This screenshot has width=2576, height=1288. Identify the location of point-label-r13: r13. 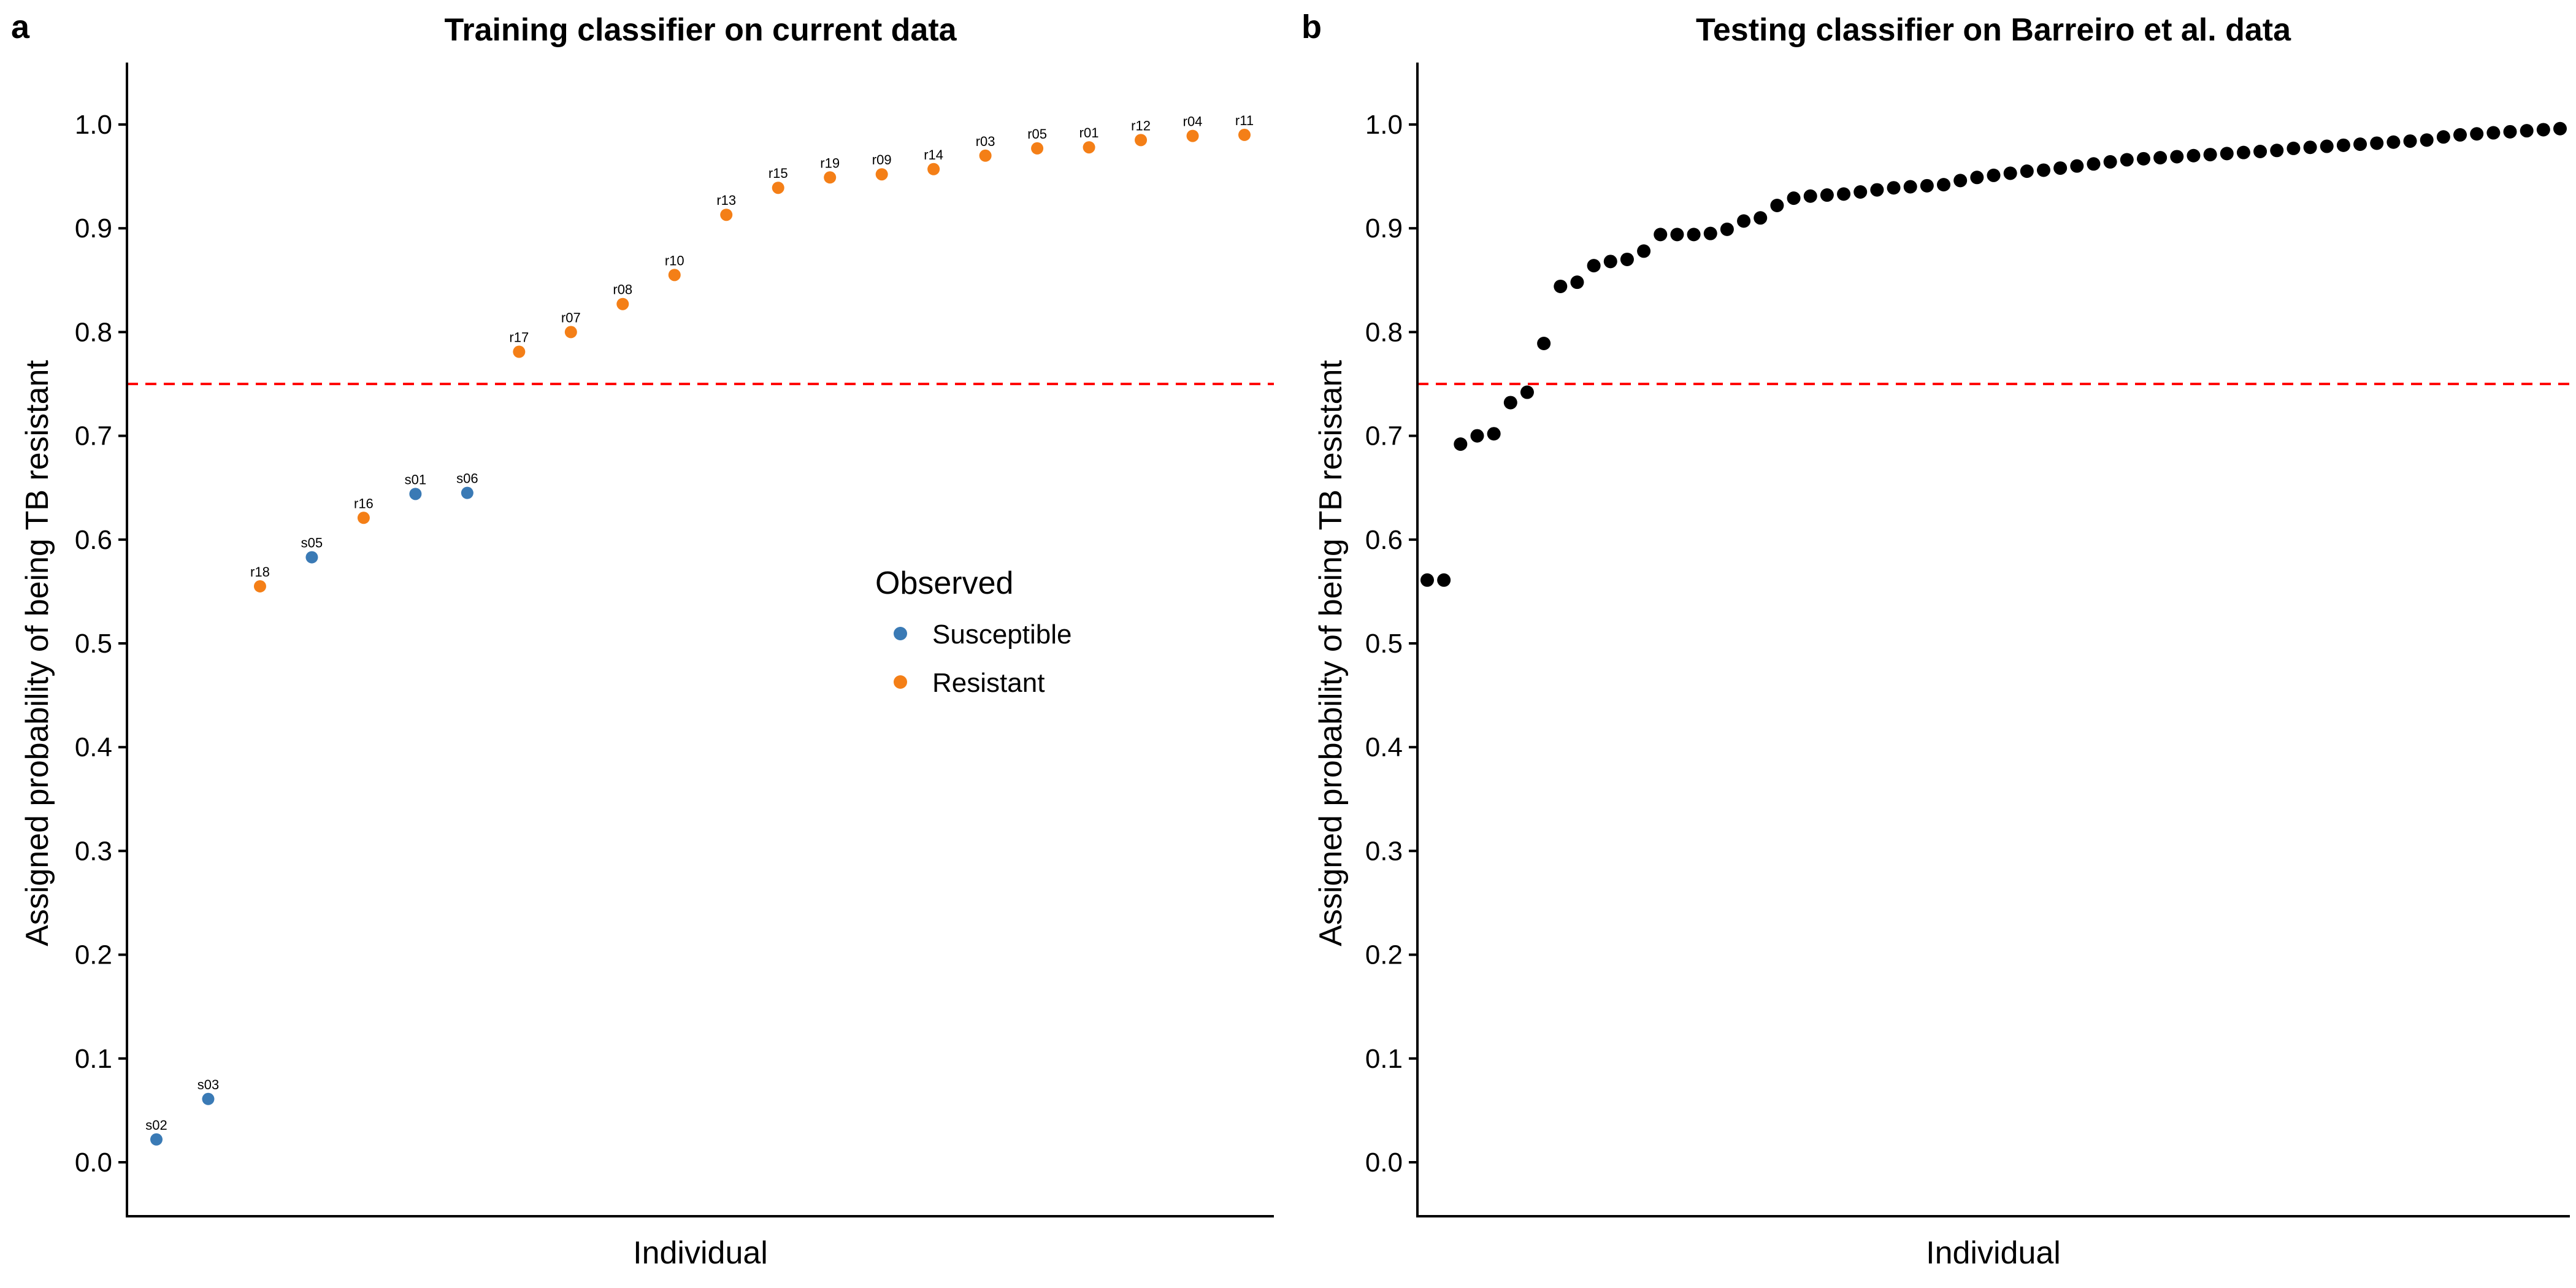
(726, 200).